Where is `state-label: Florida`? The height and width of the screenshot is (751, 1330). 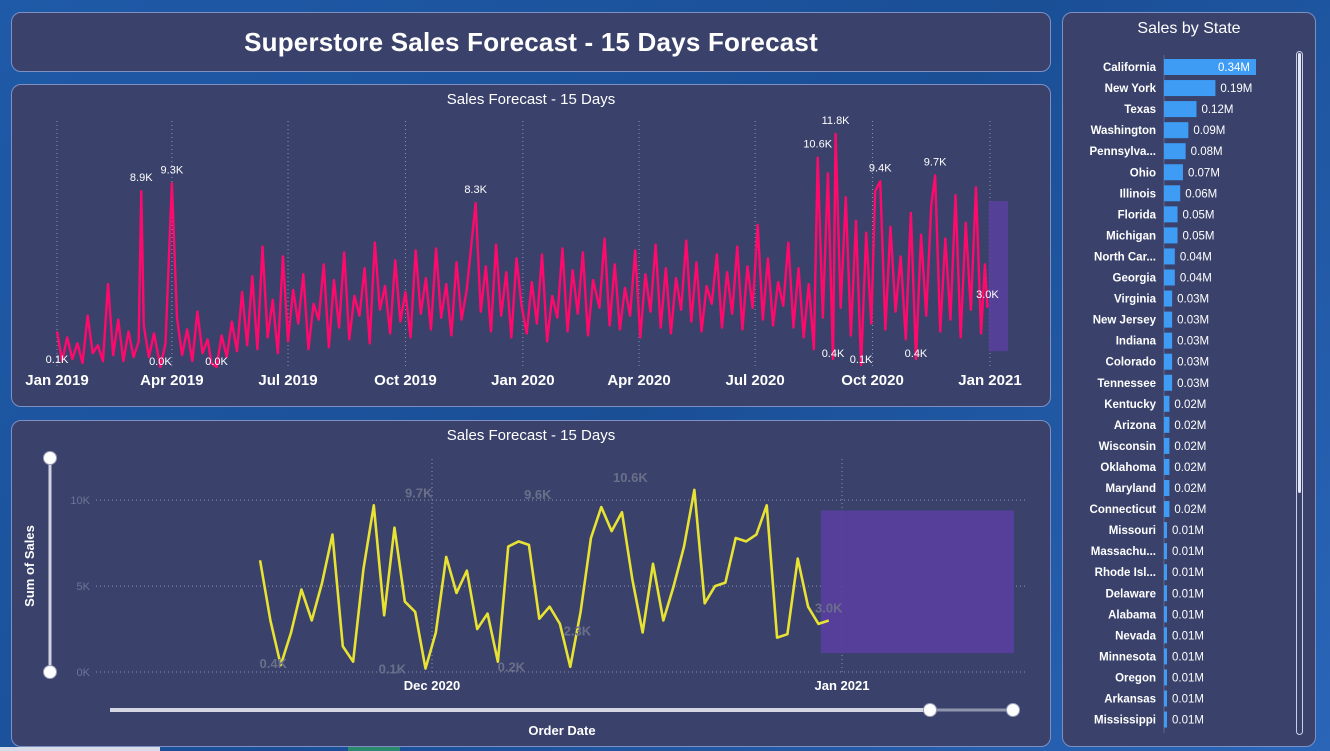
state-label: Florida is located at coordinates (1137, 215).